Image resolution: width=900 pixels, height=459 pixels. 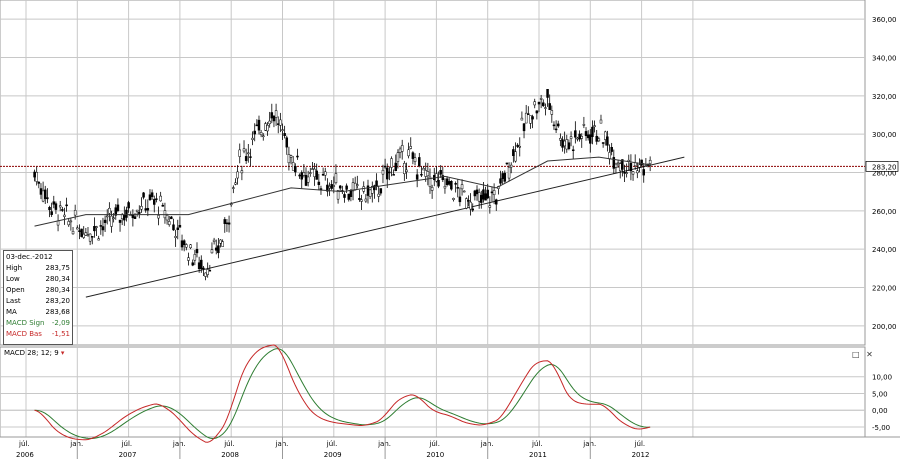 What do you see at coordinates (538, 455) in the screenshot?
I see `x-year-label: 2011` at bounding box center [538, 455].